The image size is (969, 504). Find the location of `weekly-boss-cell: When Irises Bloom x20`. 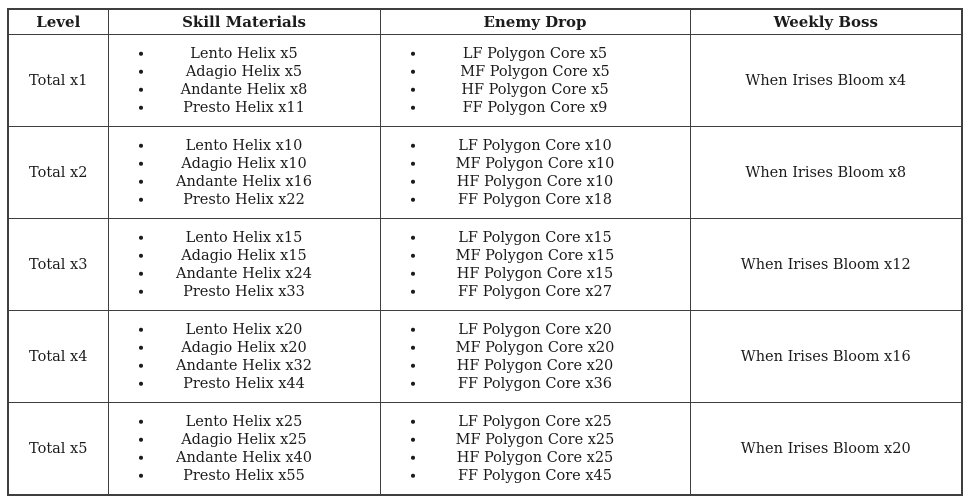

weekly-boss-cell: When Irises Bloom x20 is located at coordinates (826, 449).